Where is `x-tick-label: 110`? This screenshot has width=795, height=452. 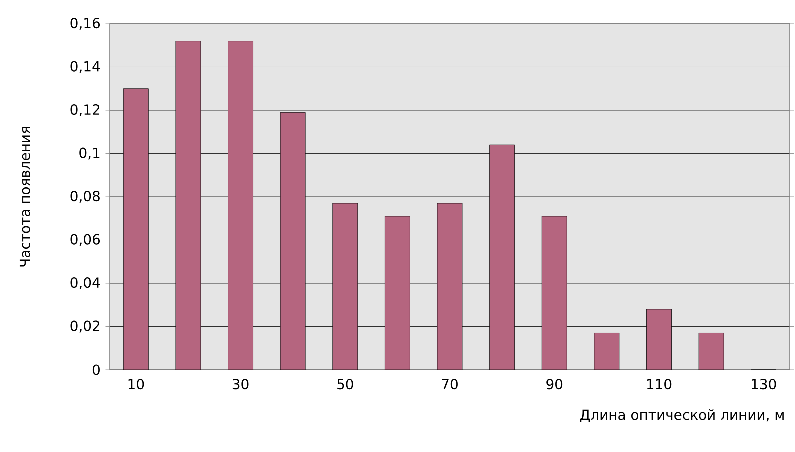
x-tick-label: 110 is located at coordinates (659, 384).